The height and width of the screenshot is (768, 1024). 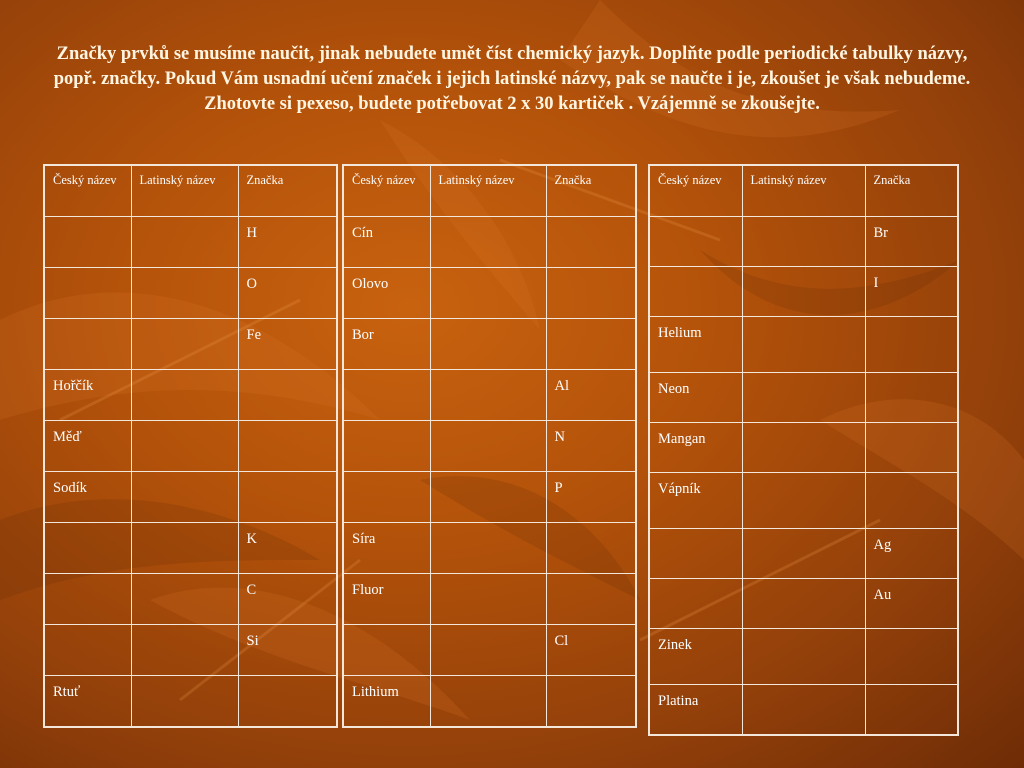 I want to click on table-row: Zinek, so click(x=803, y=656).